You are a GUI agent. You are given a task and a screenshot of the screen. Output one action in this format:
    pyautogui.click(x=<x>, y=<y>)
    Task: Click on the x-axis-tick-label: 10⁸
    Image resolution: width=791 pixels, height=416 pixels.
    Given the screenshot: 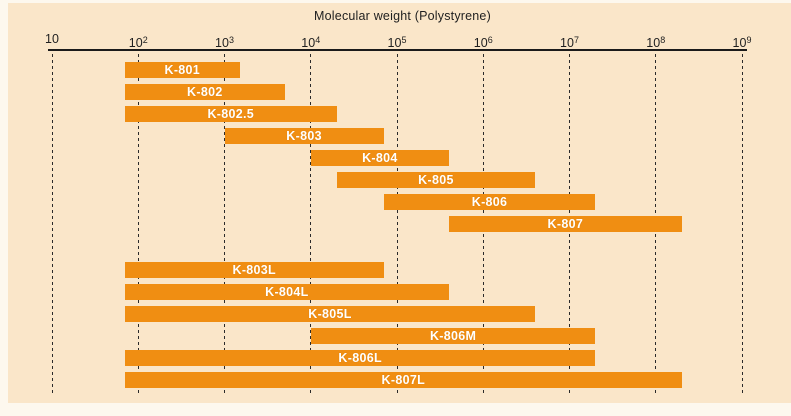 What is the action you would take?
    pyautogui.click(x=656, y=43)
    